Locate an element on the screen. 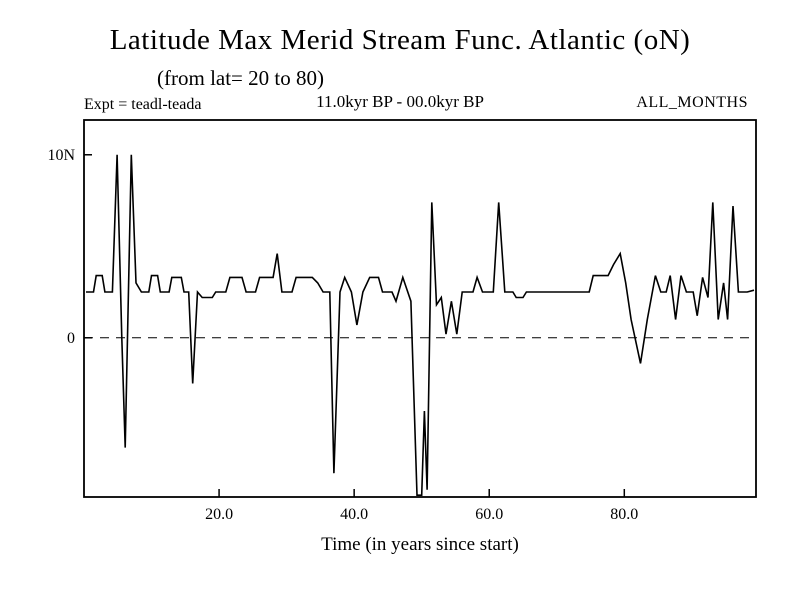  time-period-label: 11.0kyr BP - 00.0kyr BP is located at coordinates (400, 101).